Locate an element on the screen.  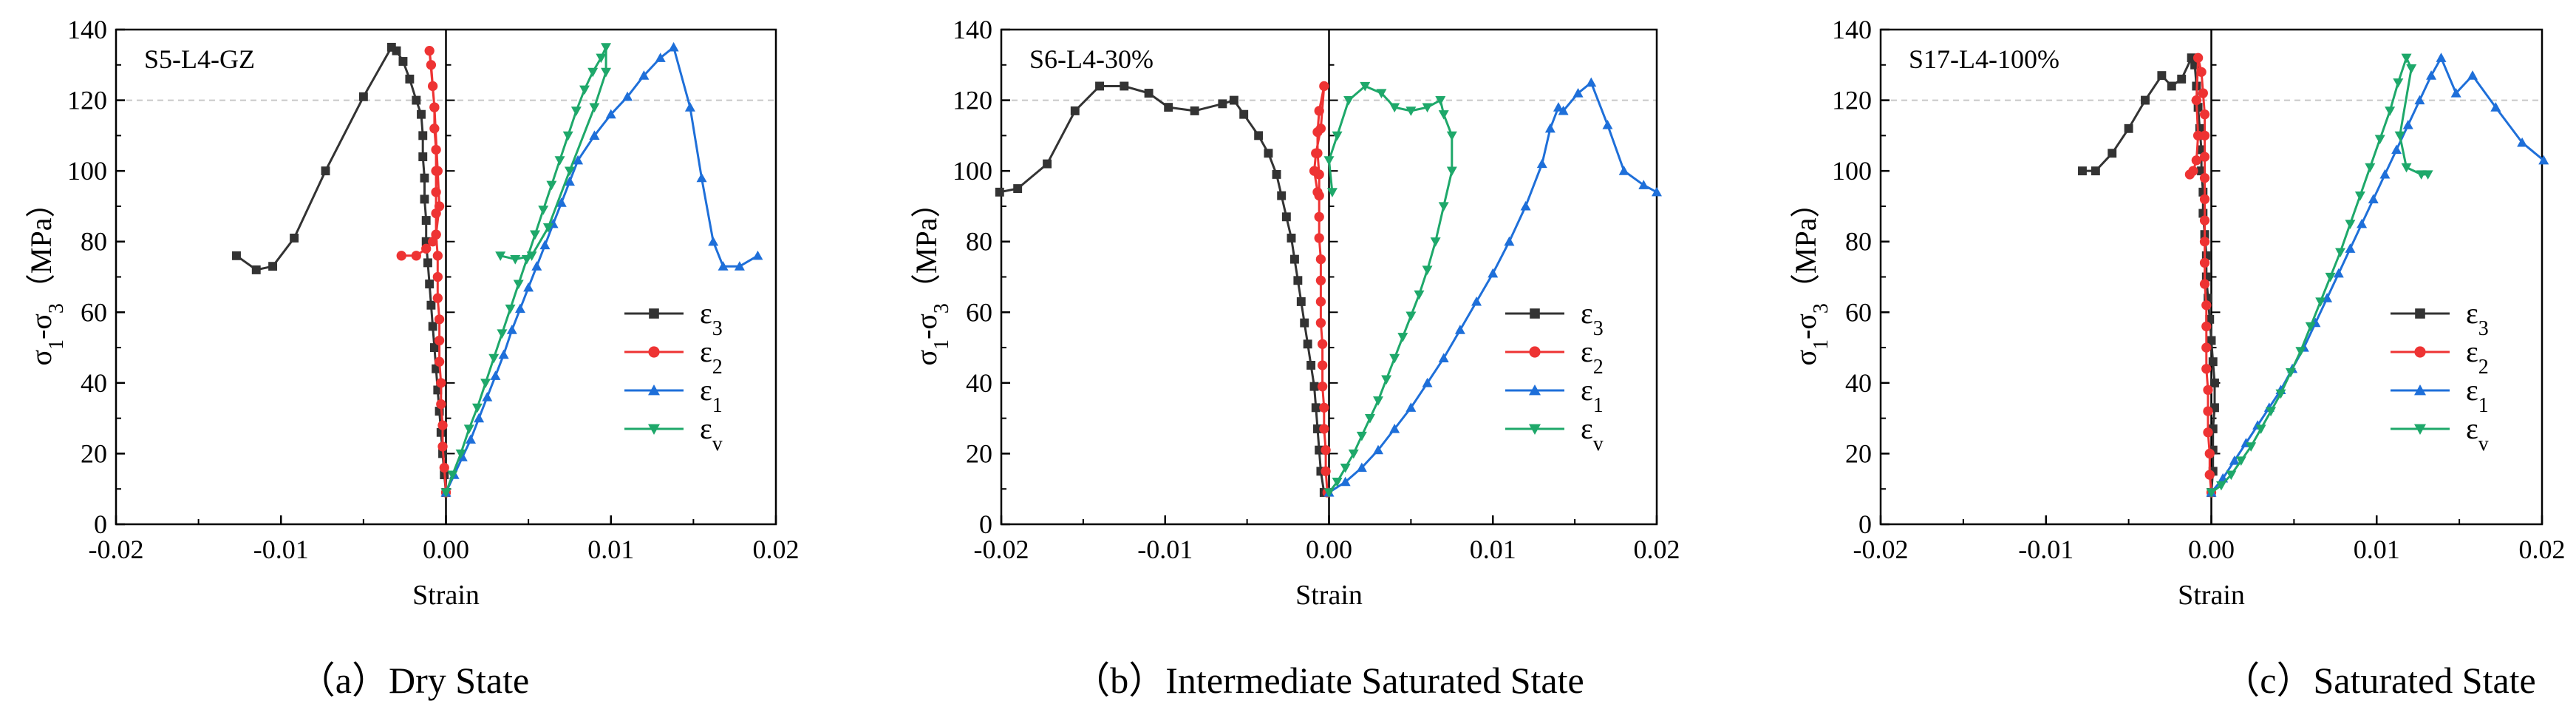
series-εv is located at coordinates (2319, 275).